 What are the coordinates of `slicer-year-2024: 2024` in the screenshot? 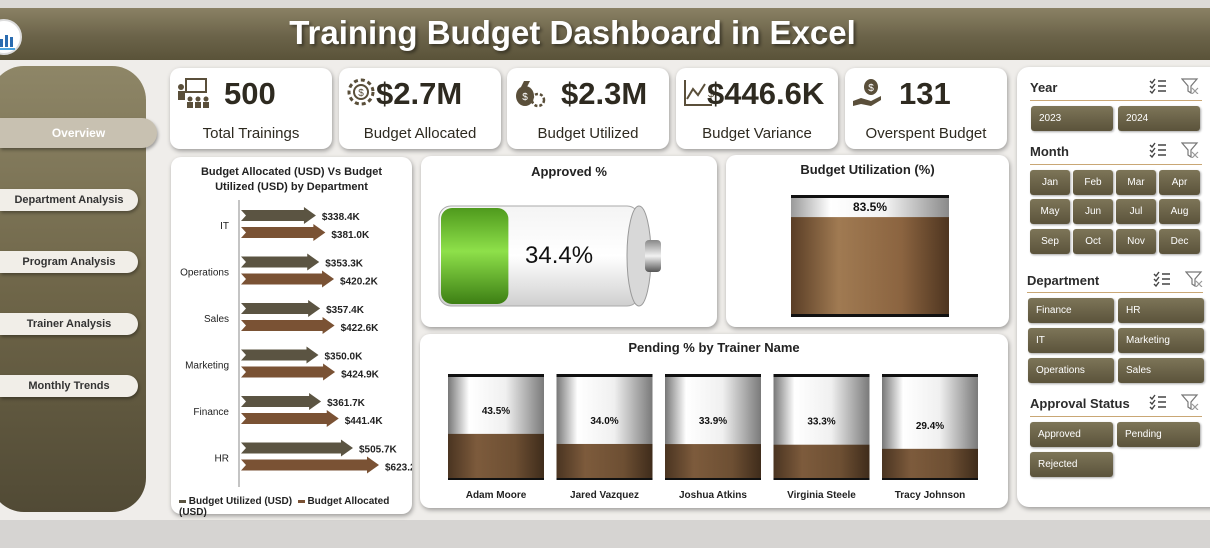 It's located at (1159, 118).